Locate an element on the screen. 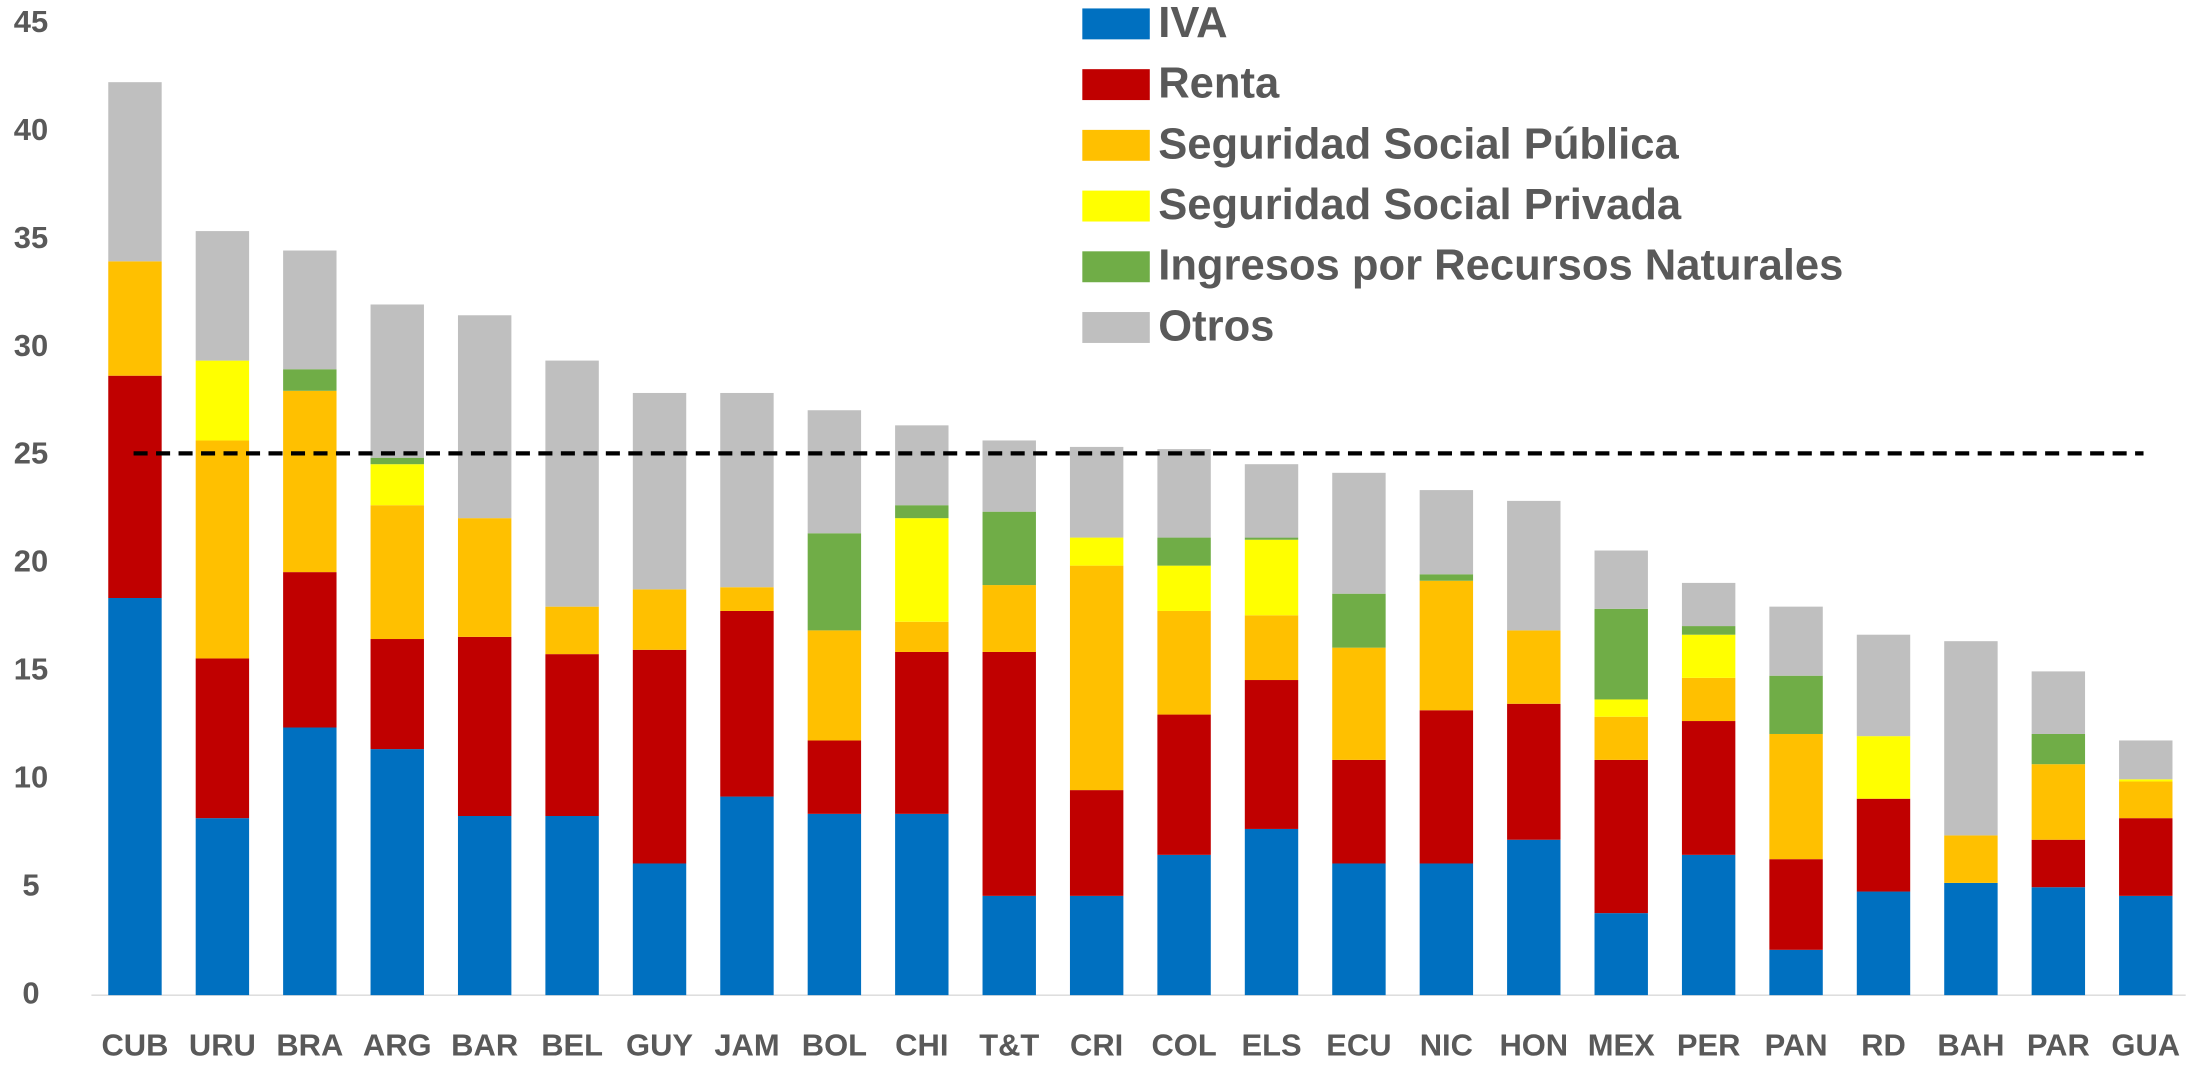  legend-label: Otros is located at coordinates (1216, 326).